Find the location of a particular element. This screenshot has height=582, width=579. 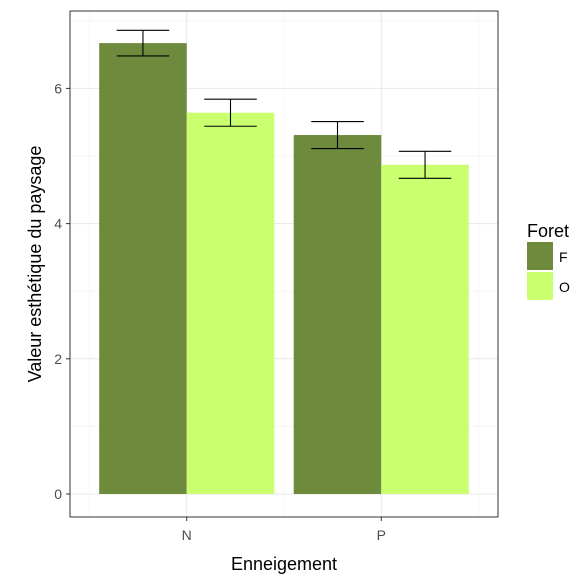

legend: Foret FO is located at coordinates (548, 260).